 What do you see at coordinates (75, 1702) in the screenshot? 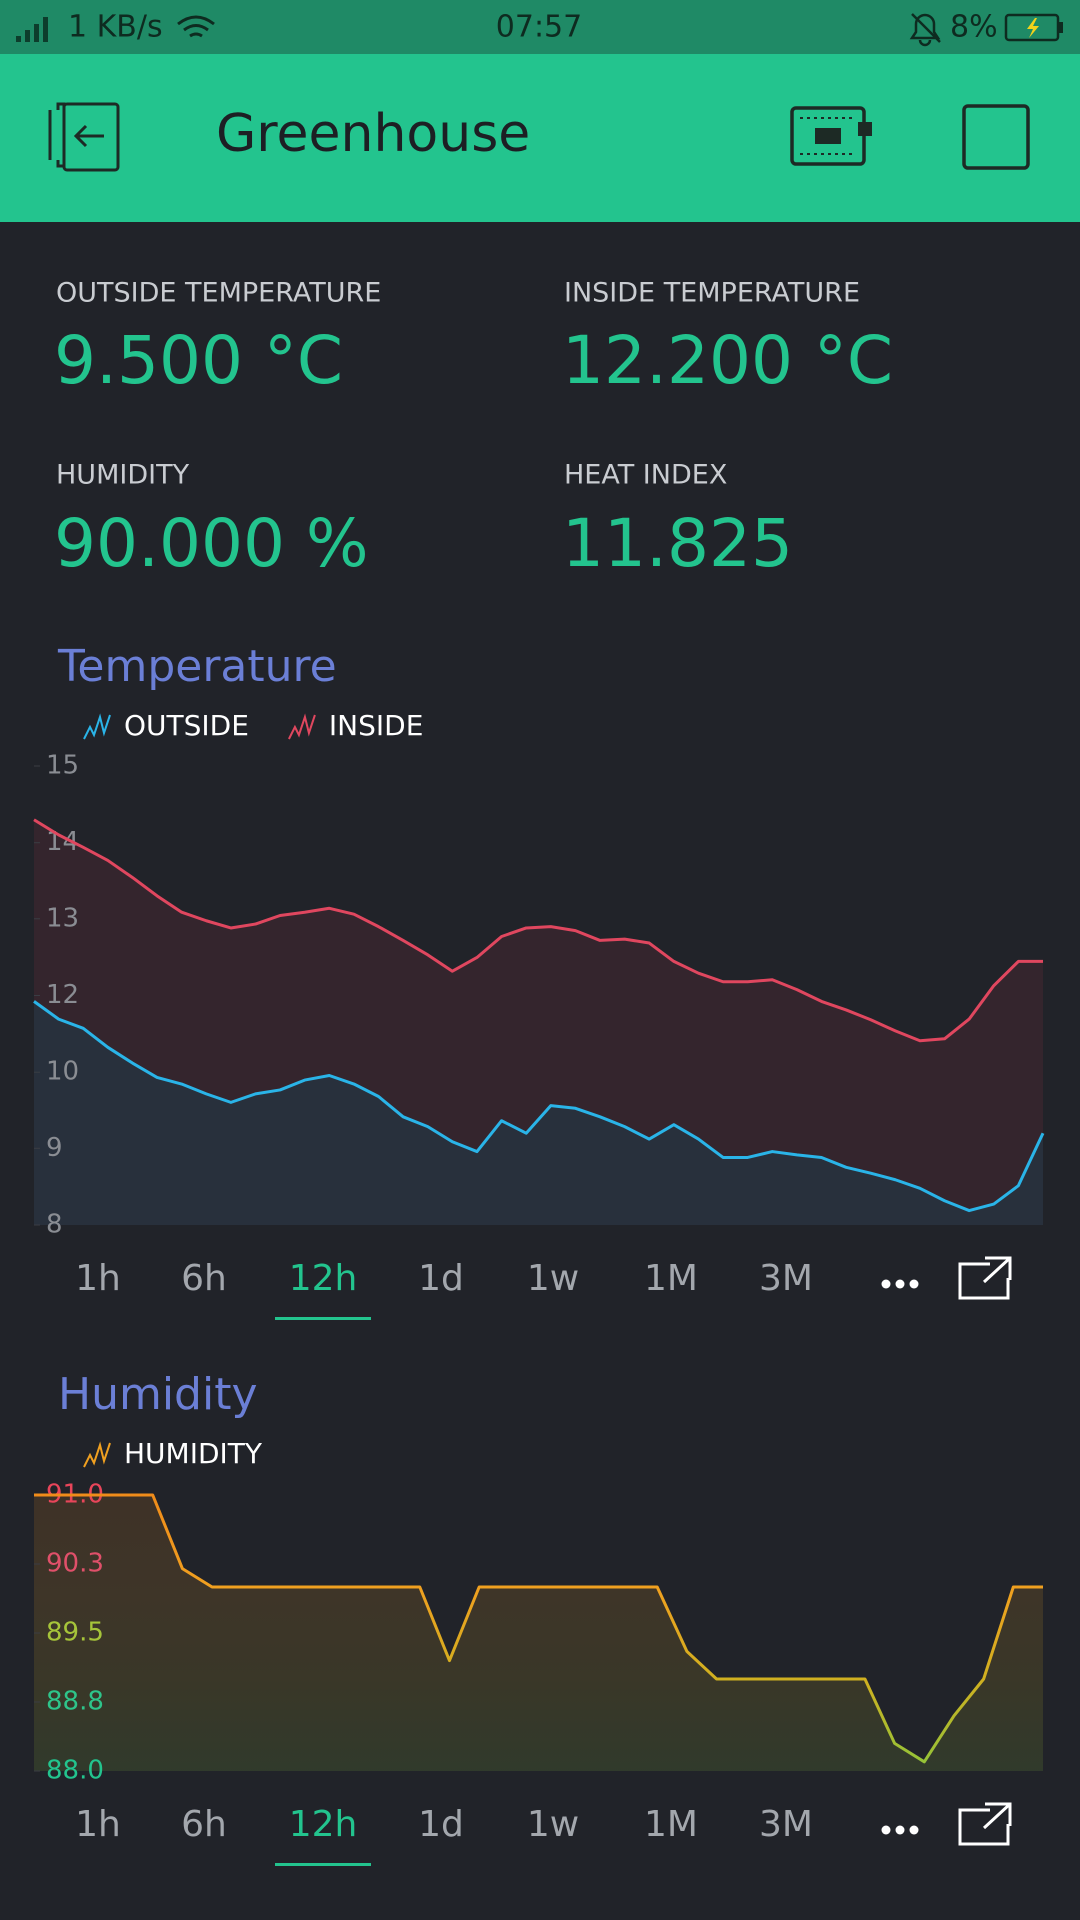
I see `y-tick-label: 88.8` at bounding box center [75, 1702].